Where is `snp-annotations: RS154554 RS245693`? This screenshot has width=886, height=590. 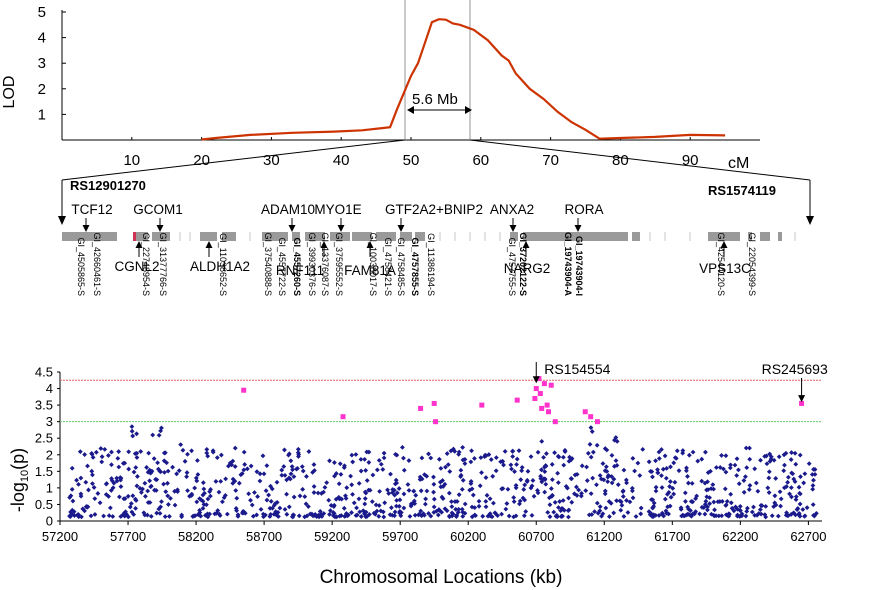 snp-annotations: RS154554 RS245693 is located at coordinates (680, 382).